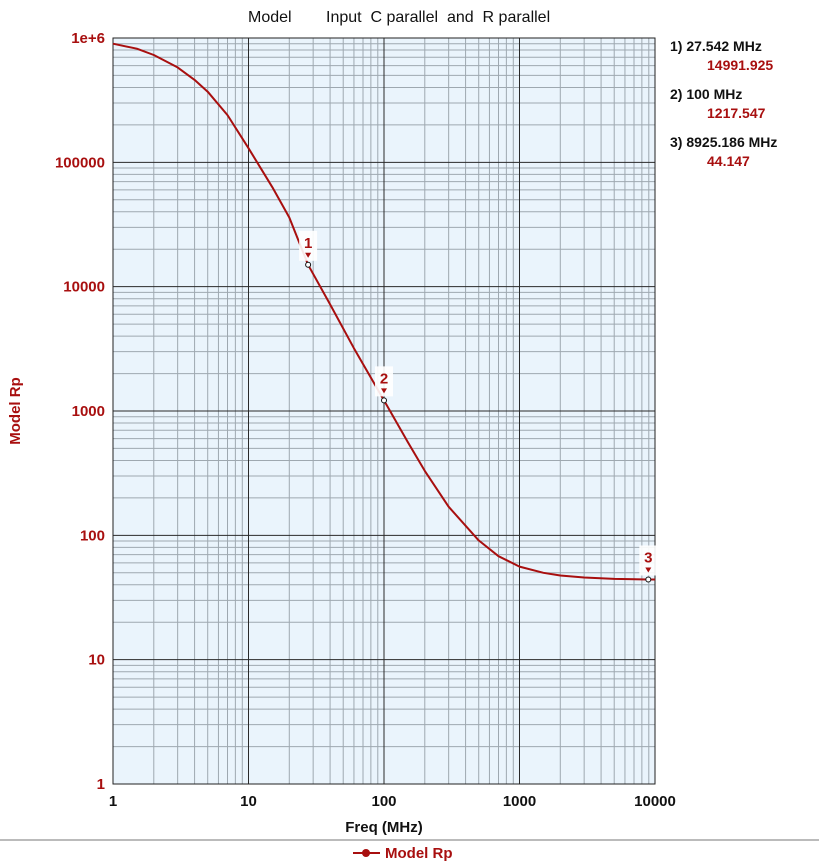 The image size is (819, 865). What do you see at coordinates (419, 853) in the screenshot?
I see `legend-label: Model Rp` at bounding box center [419, 853].